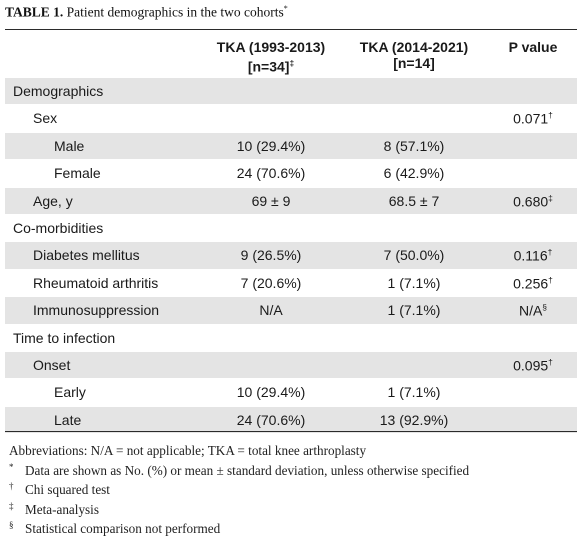 This screenshot has width=581, height=541. Describe the element at coordinates (550, 197) in the screenshot. I see `p-value-mark: ‡` at that location.